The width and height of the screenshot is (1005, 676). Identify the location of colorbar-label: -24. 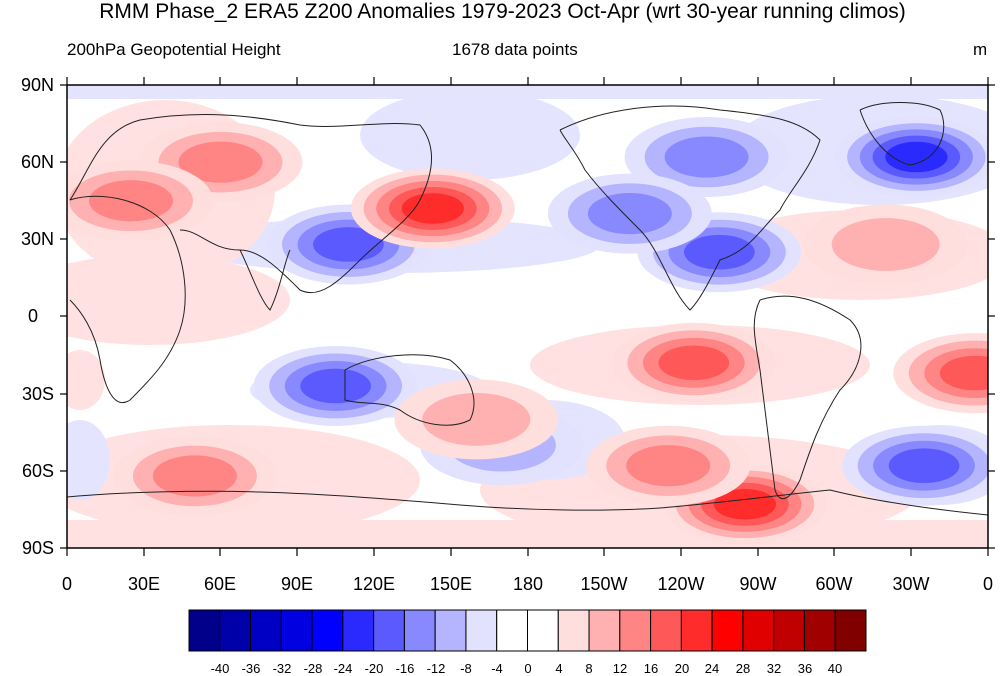
(343, 668).